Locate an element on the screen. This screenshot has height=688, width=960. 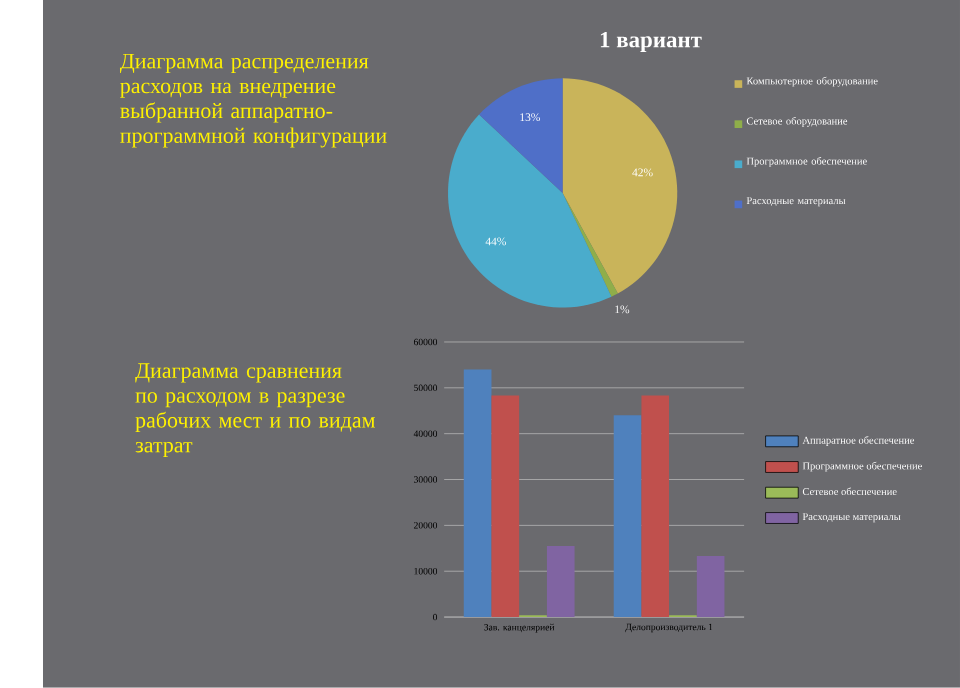
chart-title: 1 вариант is located at coordinates (651, 42).